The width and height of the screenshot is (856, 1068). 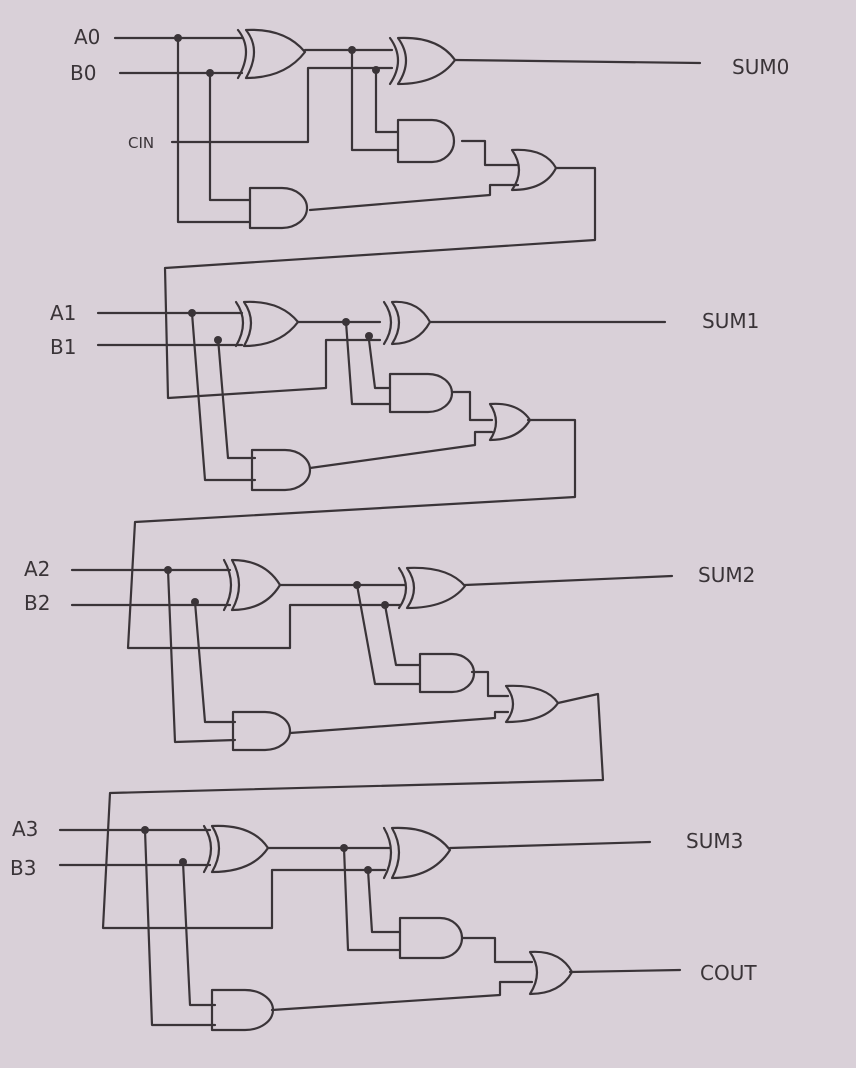 What do you see at coordinates (63, 347) in the screenshot?
I see `label-b1: B1` at bounding box center [63, 347].